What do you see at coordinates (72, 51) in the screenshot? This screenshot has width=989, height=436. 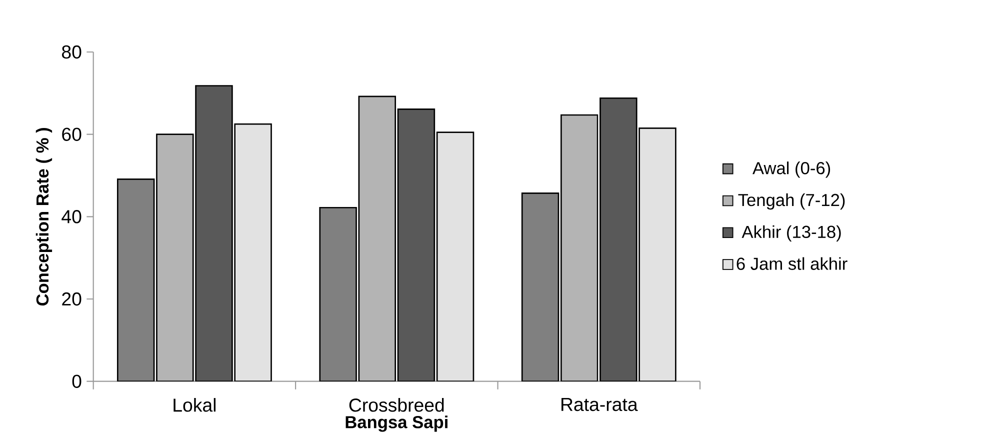 I see `y-tick-label: 80` at bounding box center [72, 51].